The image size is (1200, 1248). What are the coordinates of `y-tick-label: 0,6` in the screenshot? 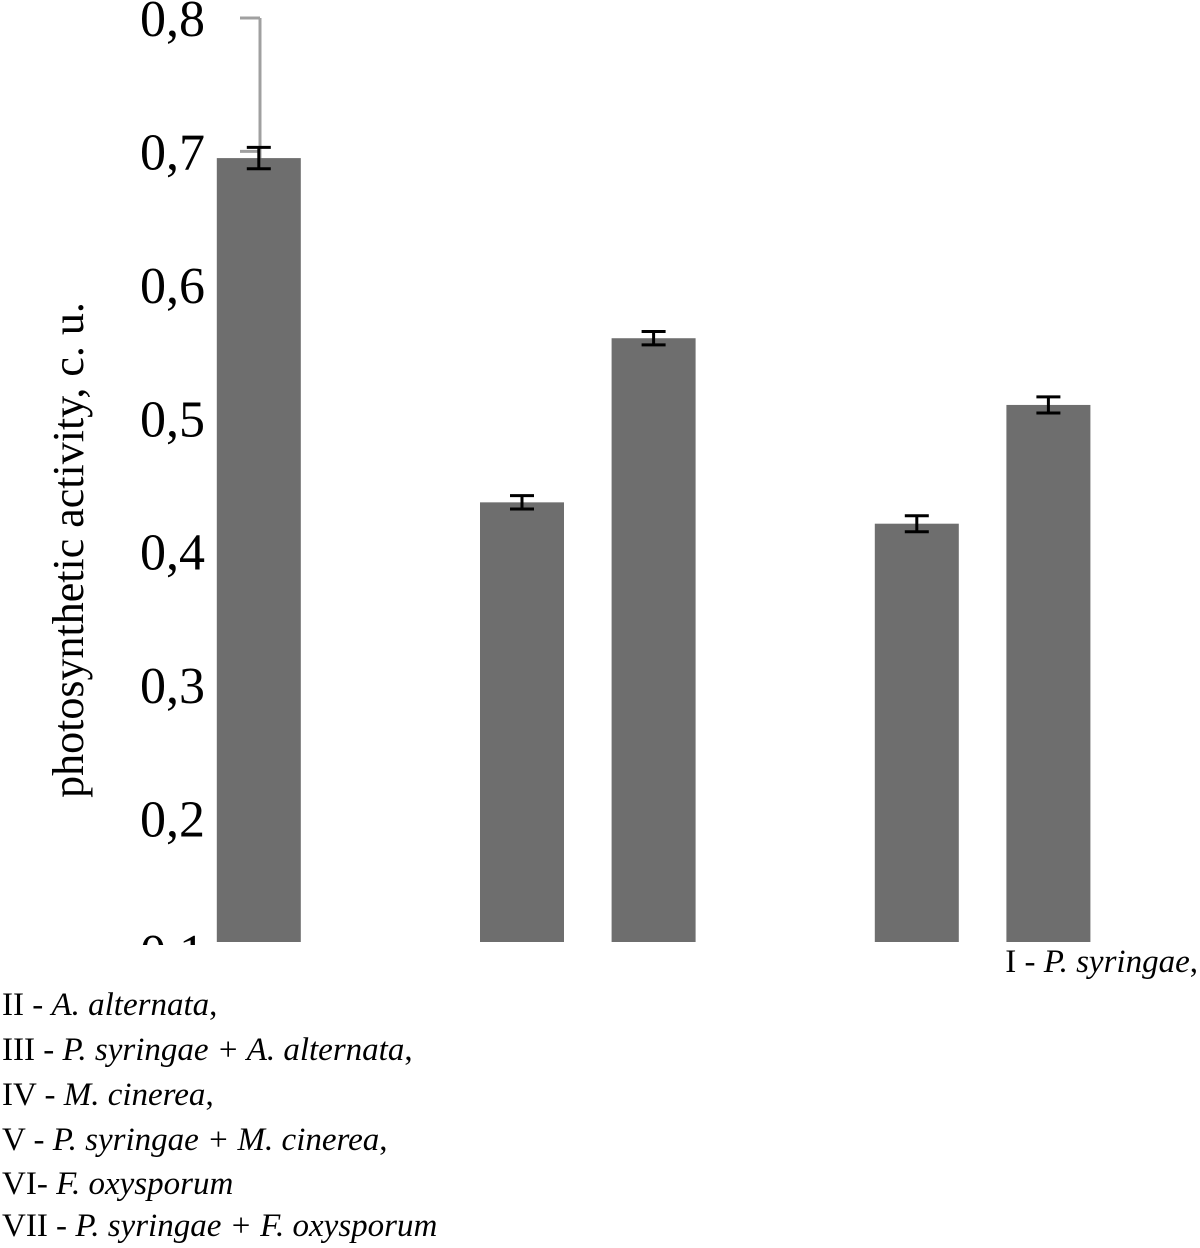 It's located at (172, 286).